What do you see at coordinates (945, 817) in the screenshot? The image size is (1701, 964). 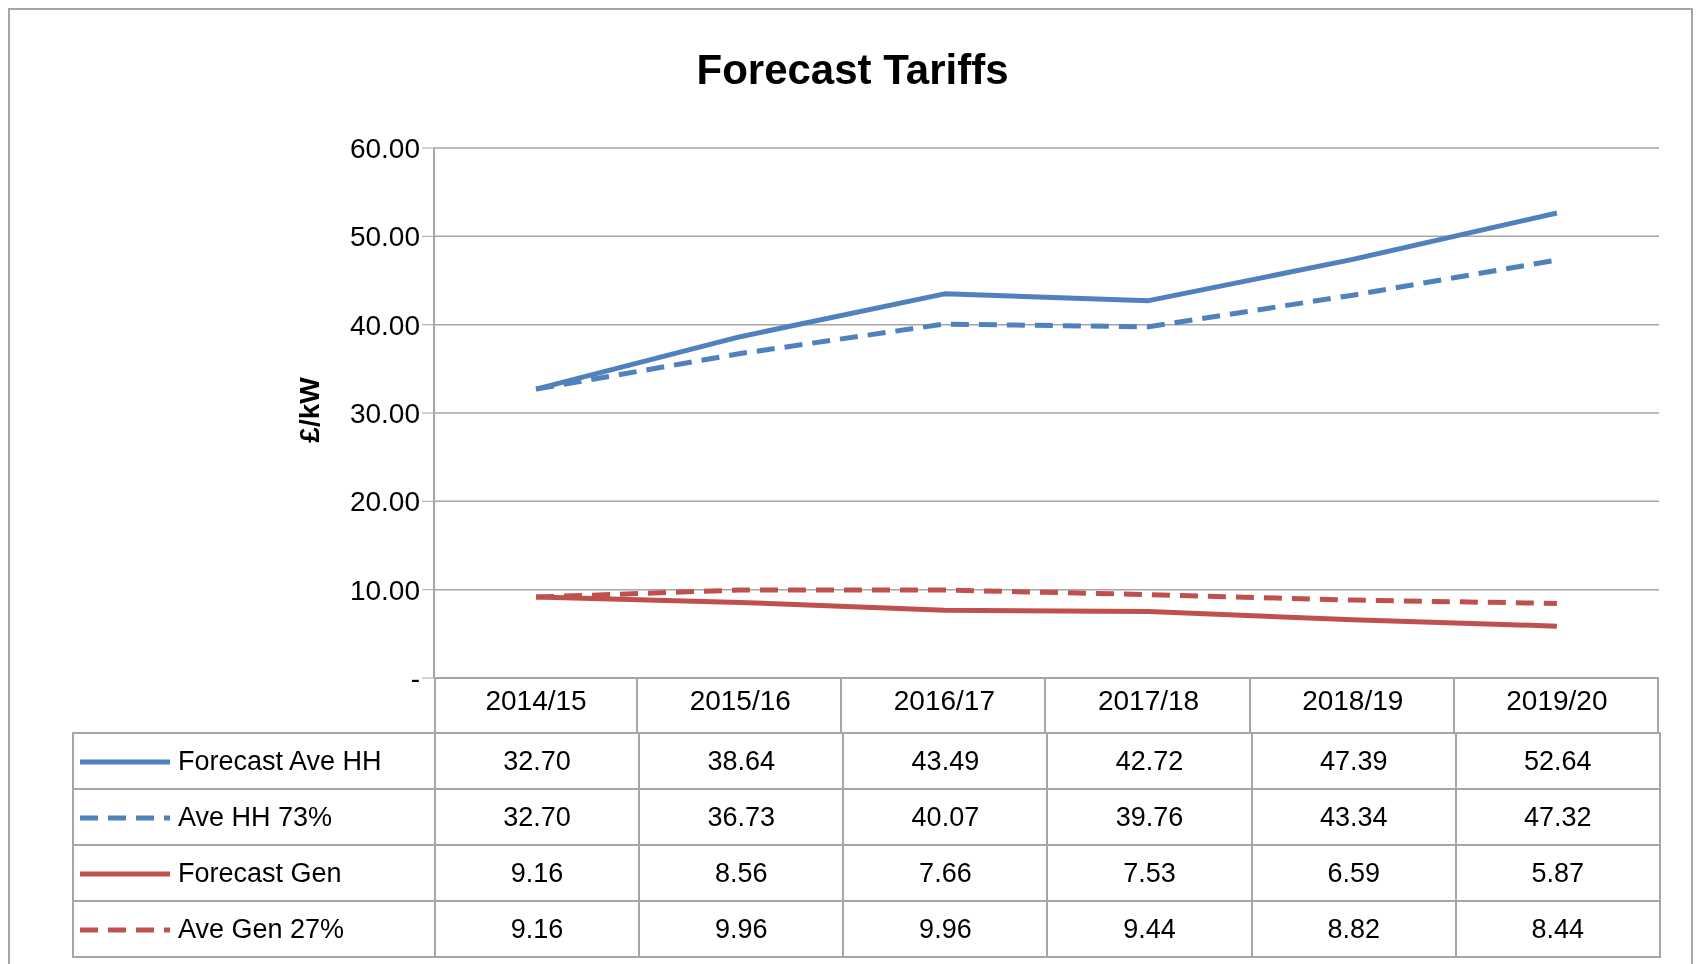 I see `data-label: 40.07` at bounding box center [945, 817].